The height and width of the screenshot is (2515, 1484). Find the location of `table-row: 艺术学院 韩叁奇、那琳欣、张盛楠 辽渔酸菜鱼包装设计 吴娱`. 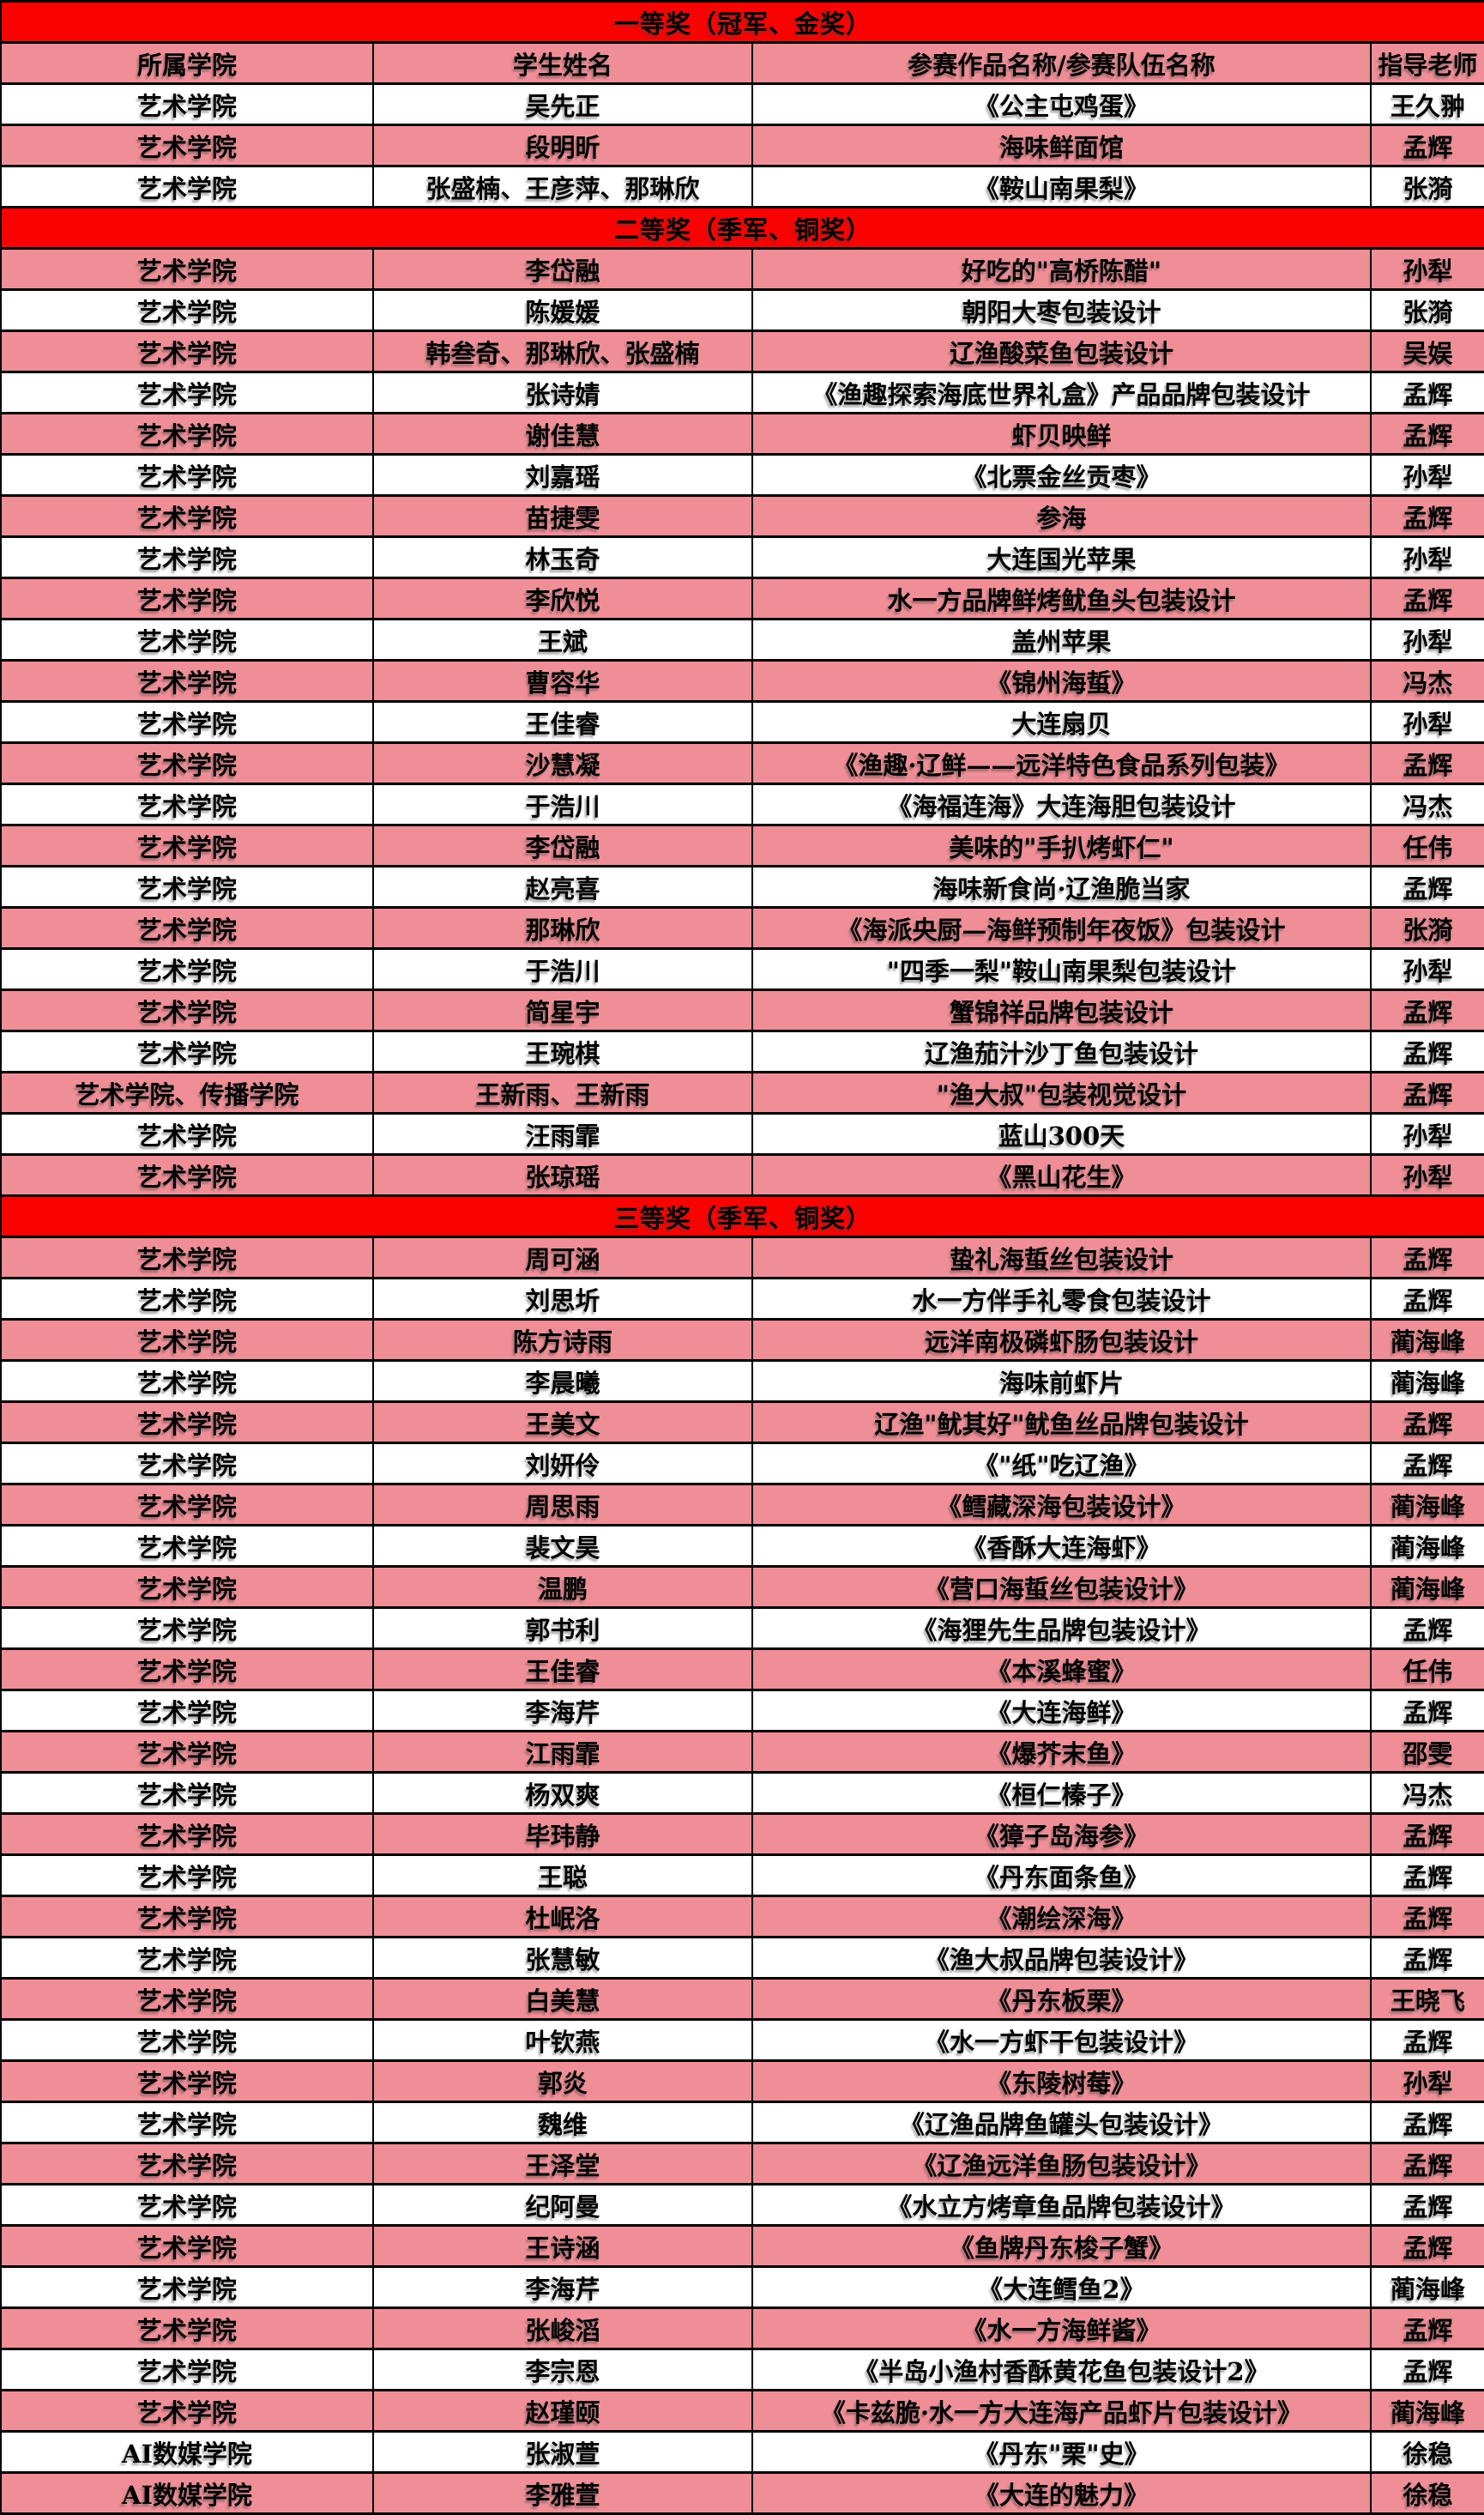

table-row: 艺术学院 韩叁奇、那琳欣、张盛楠 辽渔酸菜鱼包装设计 吴娱 is located at coordinates (742, 351).